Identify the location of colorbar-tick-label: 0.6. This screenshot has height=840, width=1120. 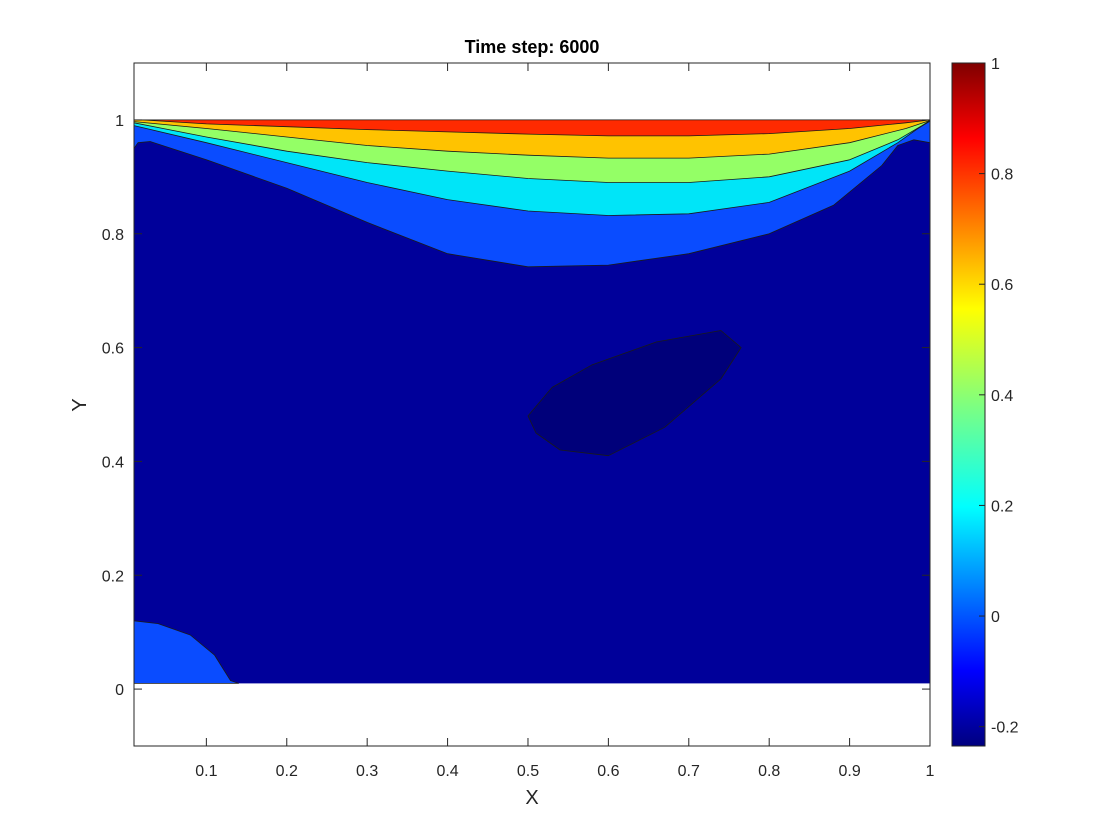
(1002, 285).